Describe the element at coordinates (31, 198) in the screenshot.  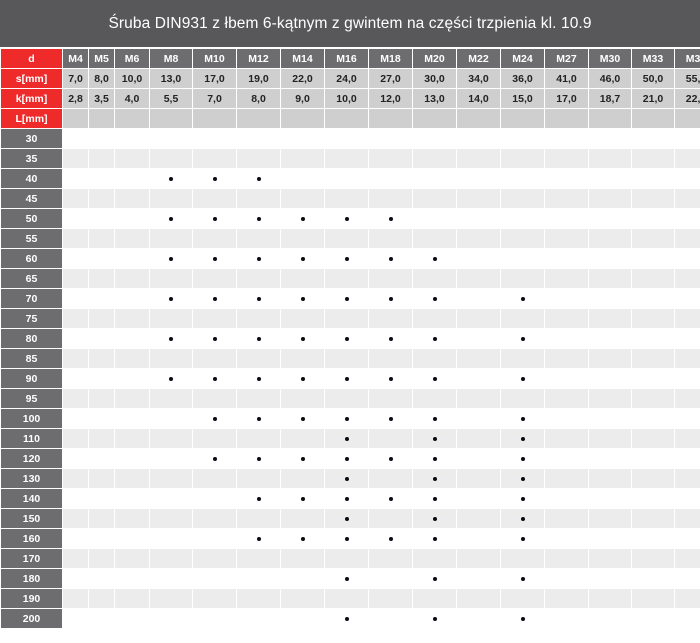
I see `row-label-L45: 45` at that location.